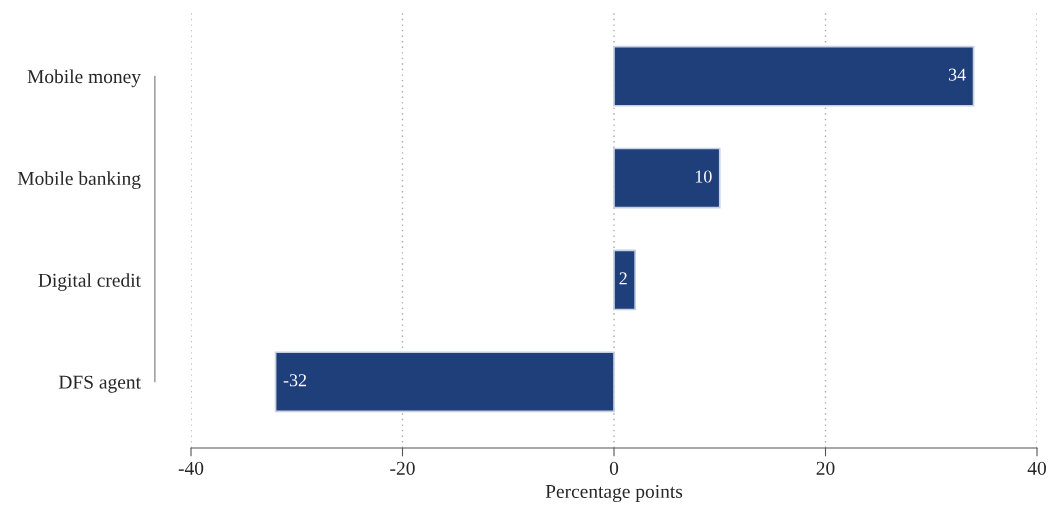  What do you see at coordinates (614, 493) in the screenshot?
I see `x-axis-title: Percentage points` at bounding box center [614, 493].